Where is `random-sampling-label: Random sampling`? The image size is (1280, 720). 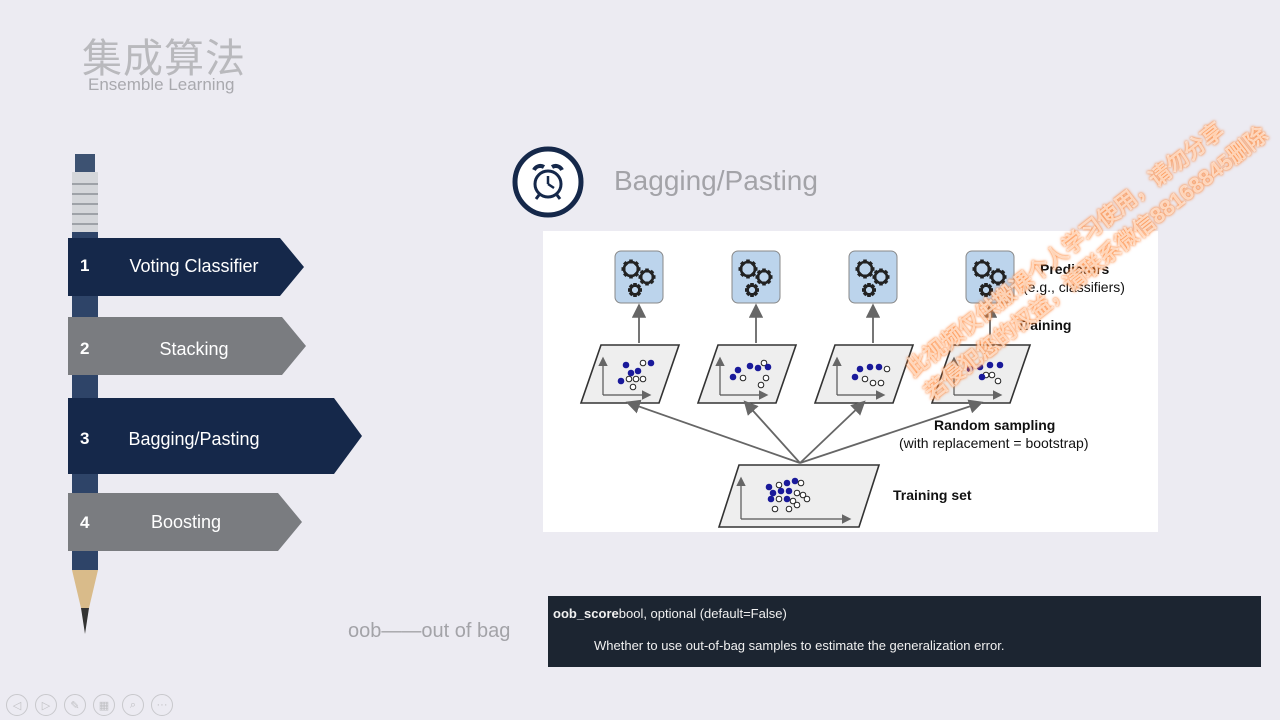
random-sampling-label: Random sampling is located at coordinates (995, 425).